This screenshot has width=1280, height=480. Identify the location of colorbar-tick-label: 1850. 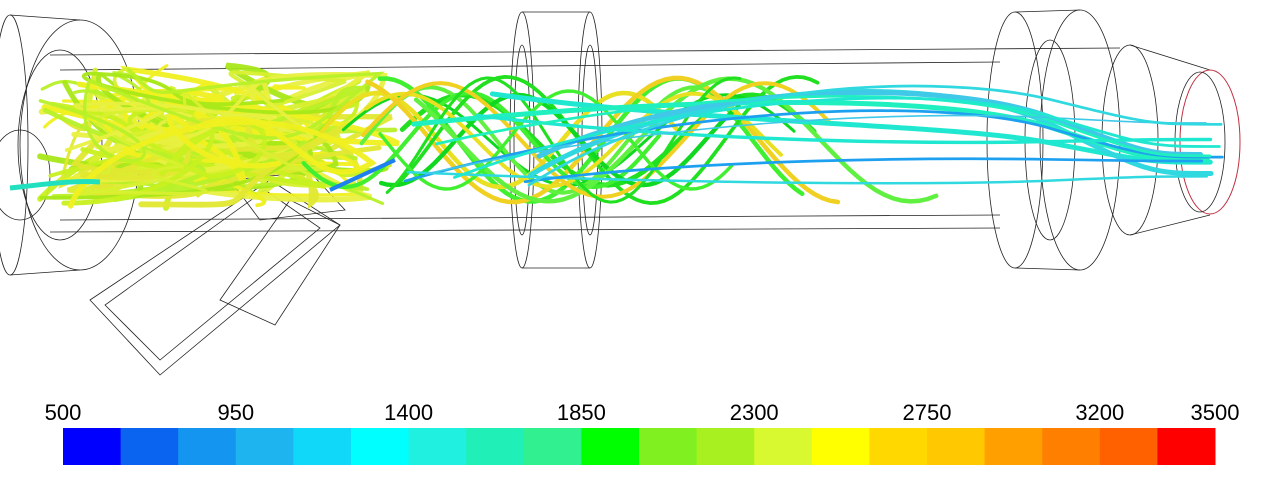
(581, 412).